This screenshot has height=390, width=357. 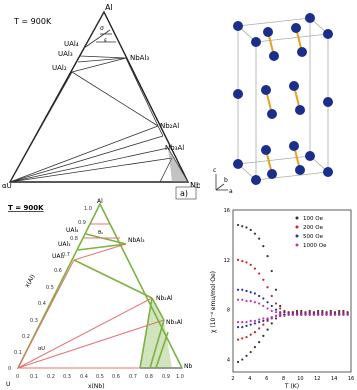 What do you see at coordinates (30, 281) in the screenshot?
I see `left-axis-label: x(Al)` at bounding box center [30, 281].